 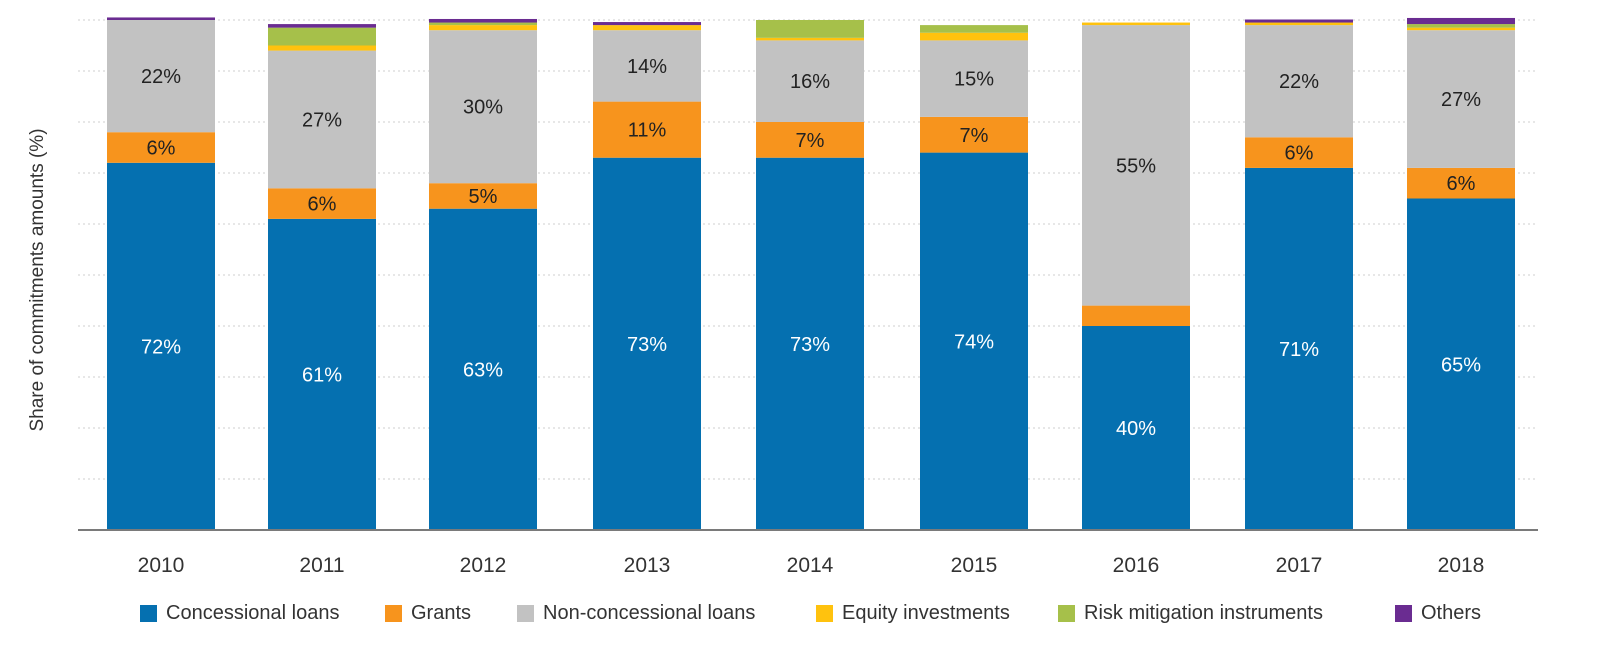 What do you see at coordinates (1136, 565) in the screenshot?
I see `x-tick-label: 2016` at bounding box center [1136, 565].